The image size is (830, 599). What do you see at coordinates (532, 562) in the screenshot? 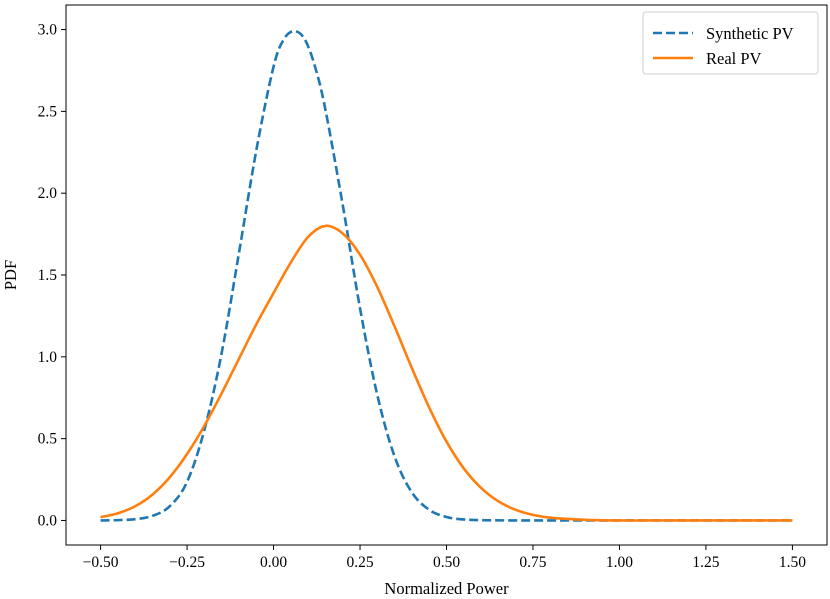
I see `x-tick-label: 0.75` at bounding box center [532, 562].